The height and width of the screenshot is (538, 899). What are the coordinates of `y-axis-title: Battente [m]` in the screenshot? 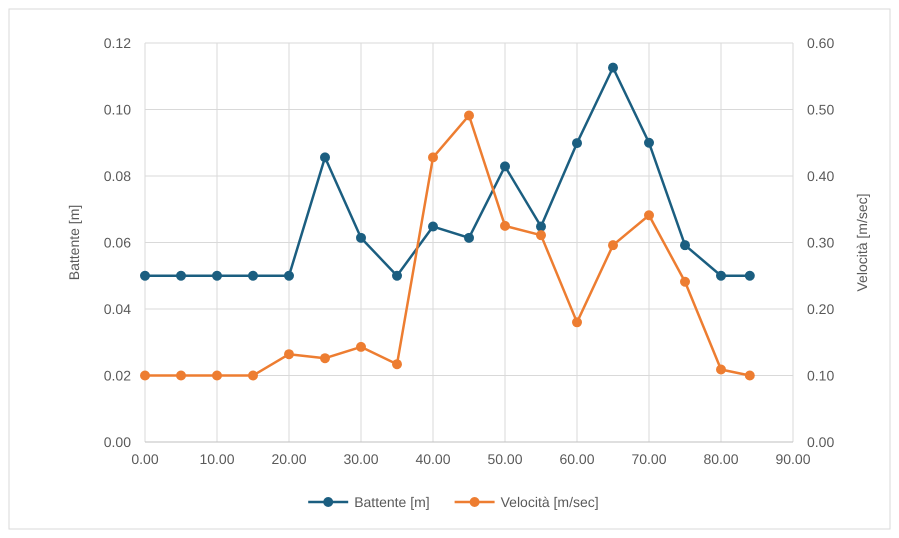 It's located at (74, 242).